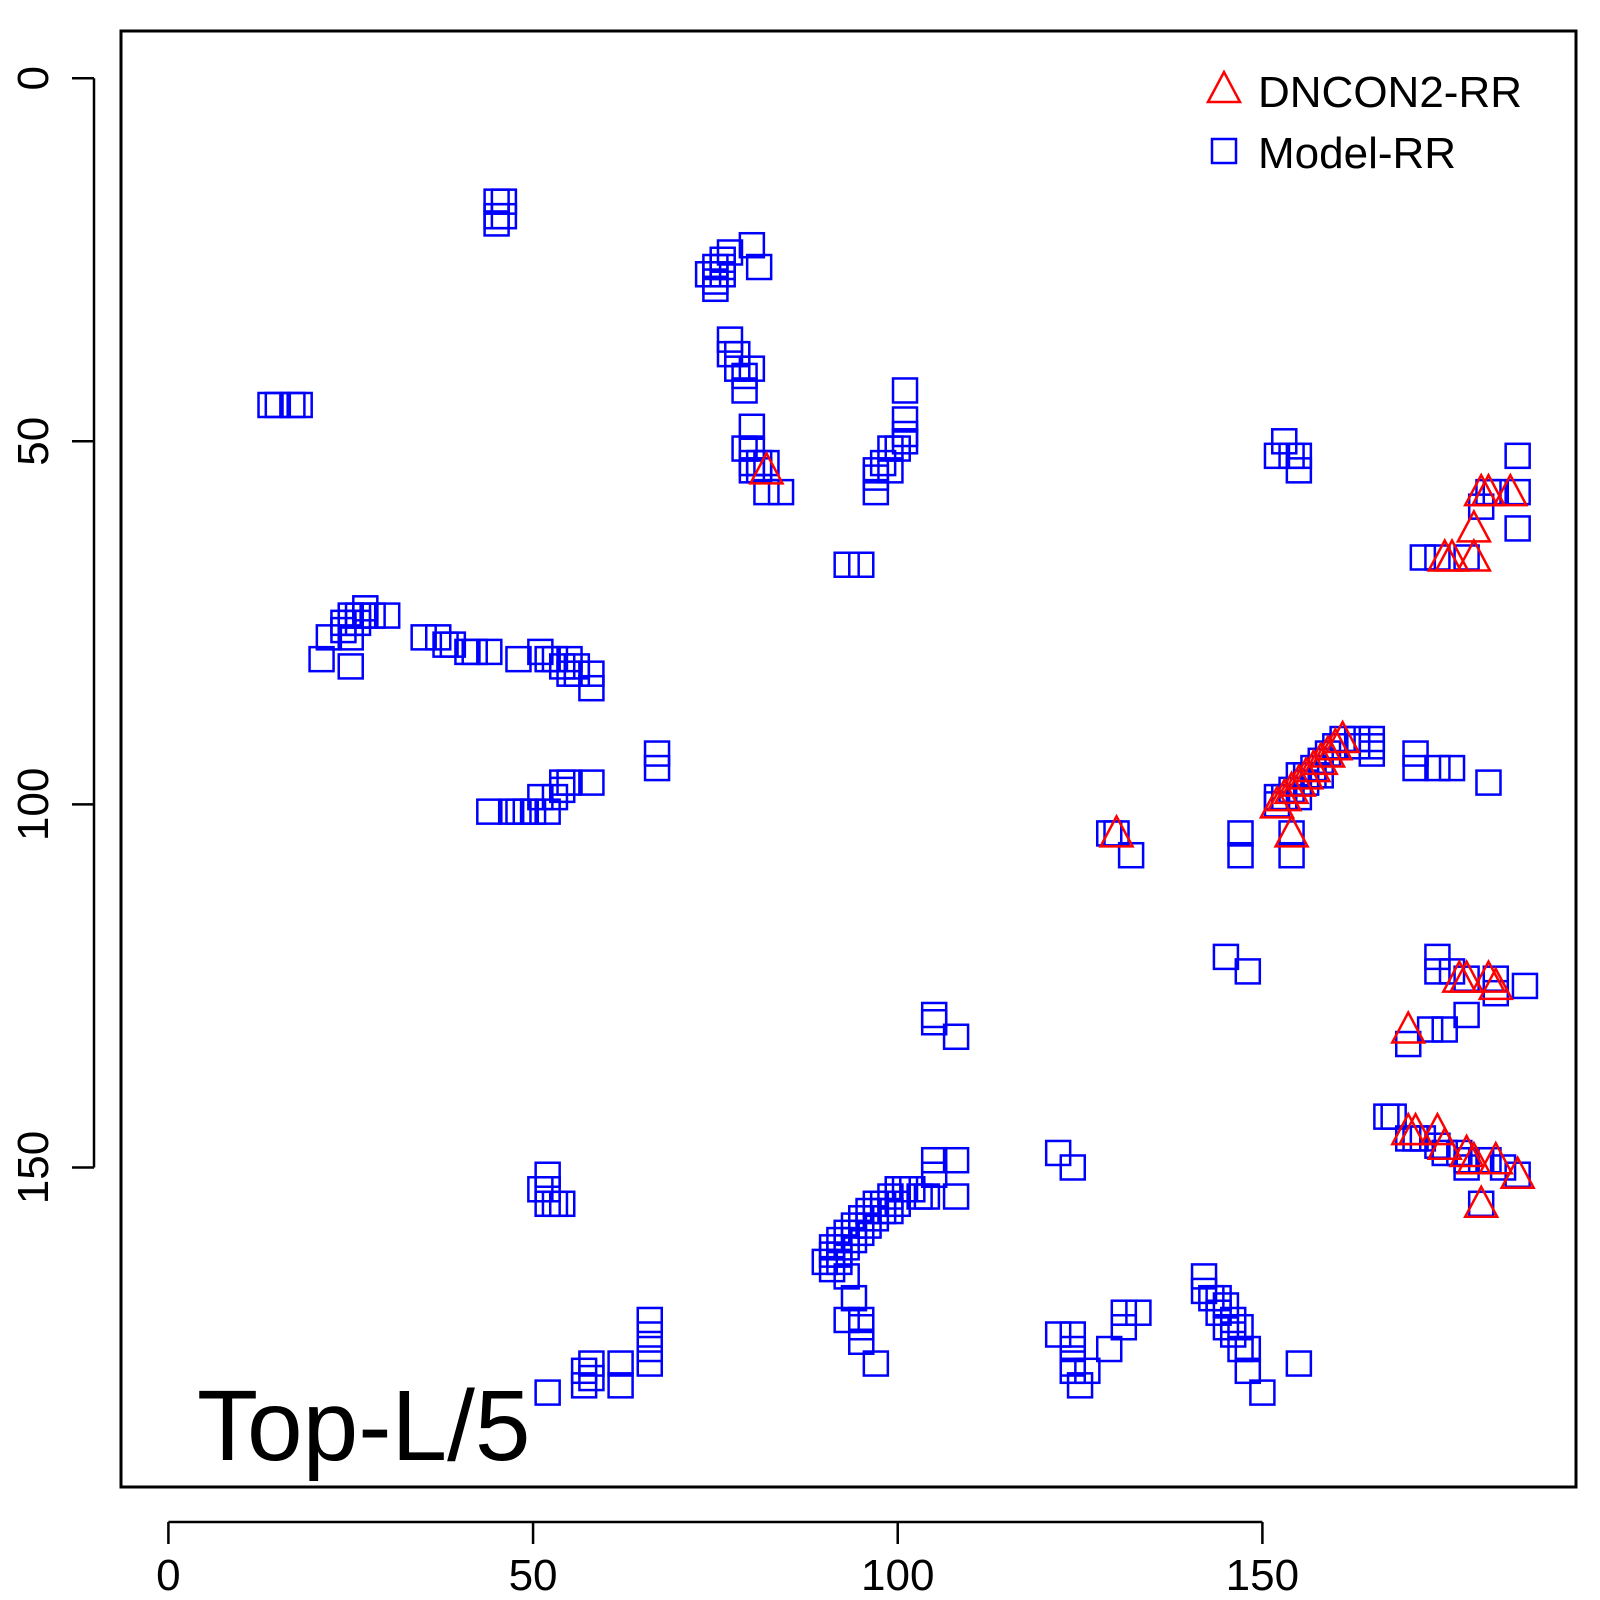 This screenshot has height=1600, width=1600. I want to click on x-tick-label: 100, so click(897, 1575).